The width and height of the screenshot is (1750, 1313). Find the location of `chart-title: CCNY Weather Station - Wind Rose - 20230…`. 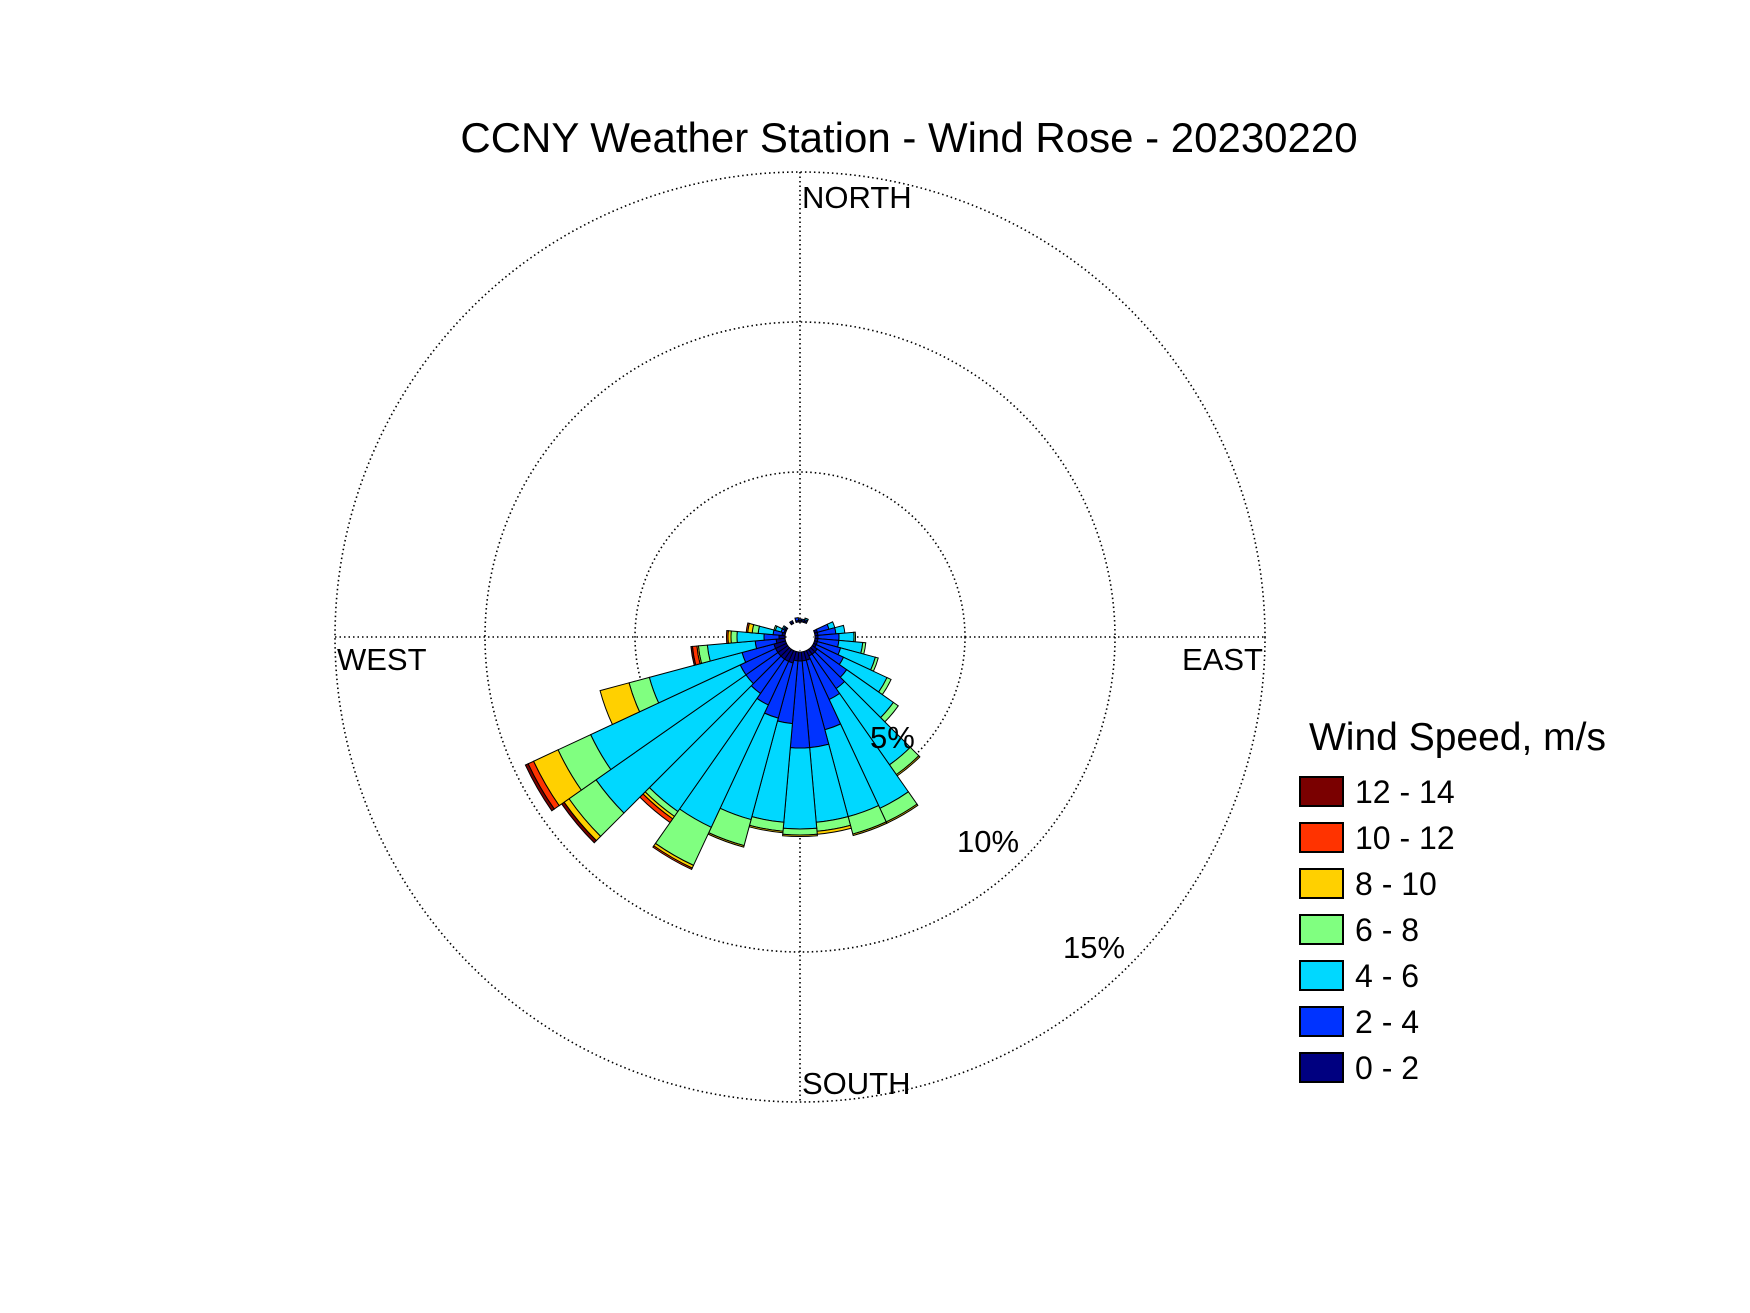

chart-title: CCNY Weather Station - Wind Rose - 20230… is located at coordinates (908, 137).